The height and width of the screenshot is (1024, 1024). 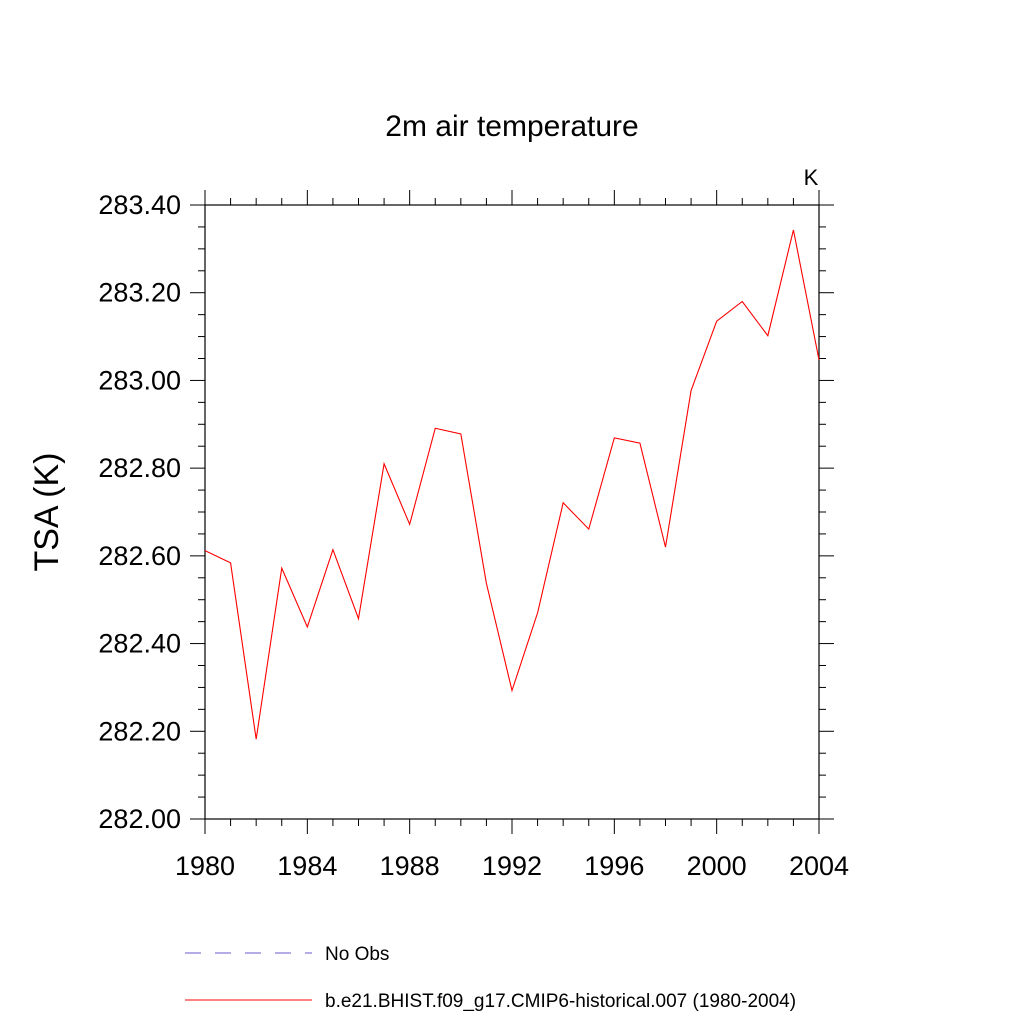 I want to click on y-tick-label: 282.60, so click(x=139, y=556).